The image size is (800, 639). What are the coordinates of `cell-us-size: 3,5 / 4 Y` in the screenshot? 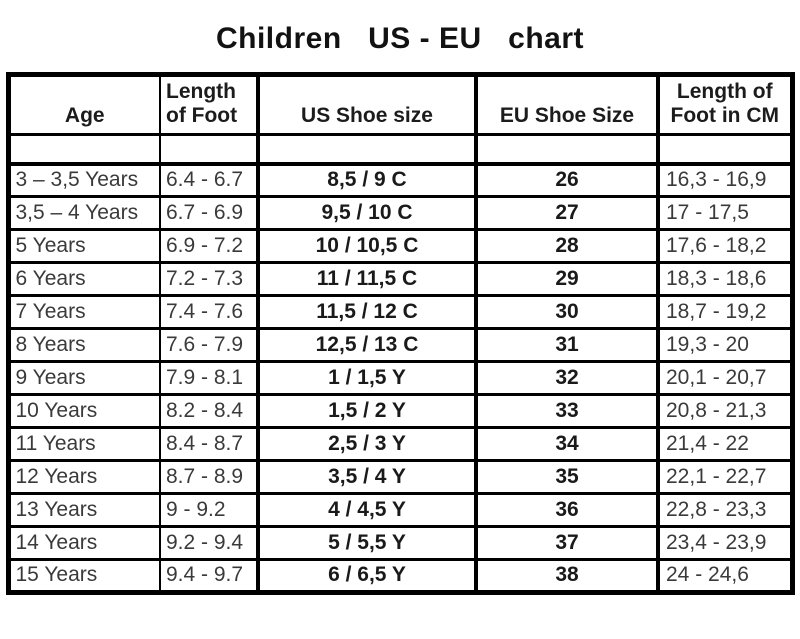 It's located at (367, 477).